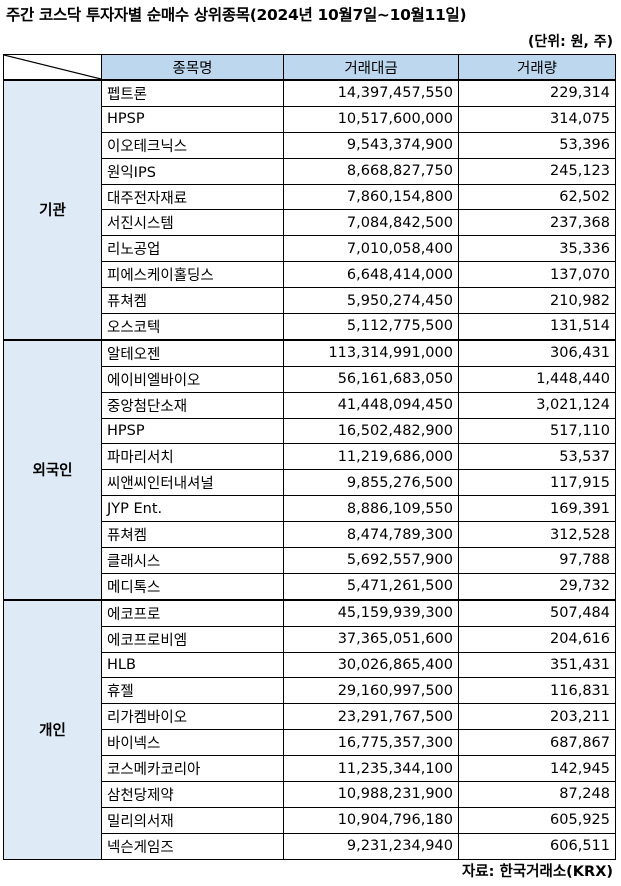 The image size is (621, 886). I want to click on trade-amount: 9,231,234,940, so click(371, 846).